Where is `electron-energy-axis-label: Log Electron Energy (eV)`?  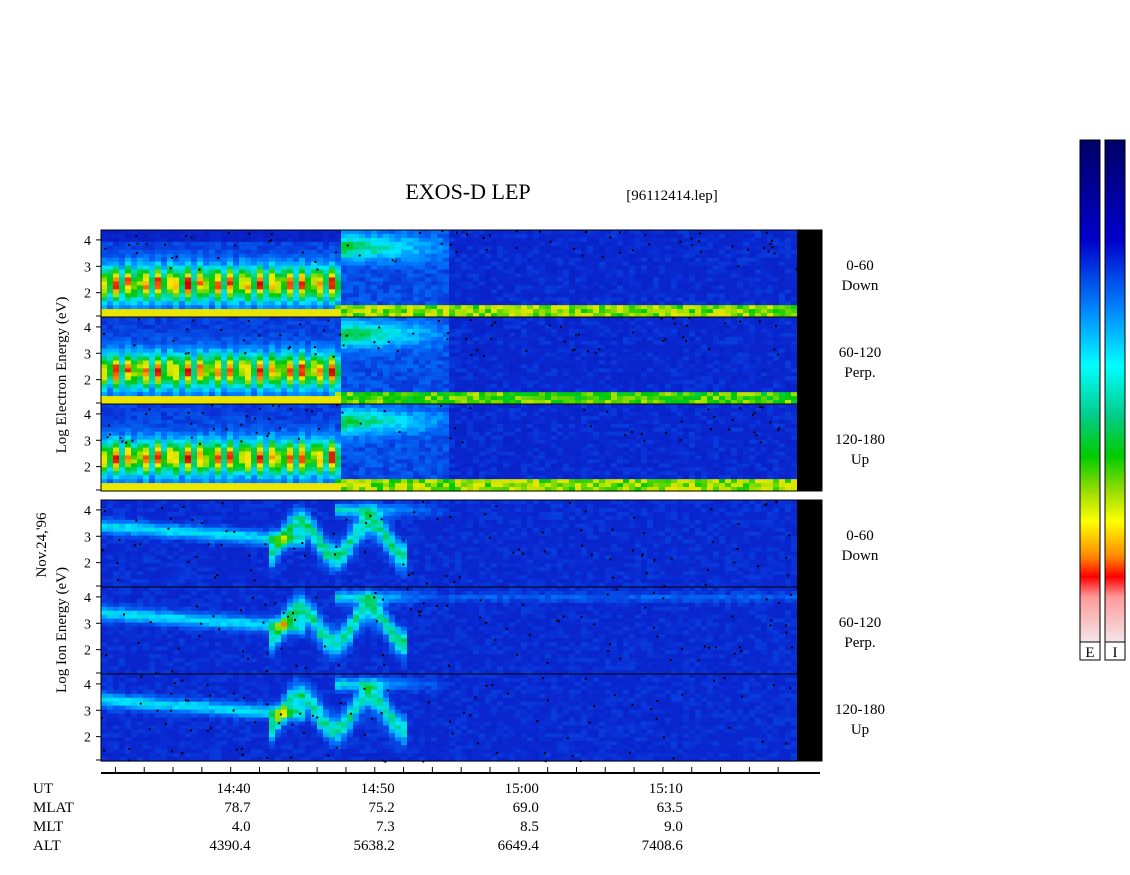 electron-energy-axis-label: Log Electron Energy (eV) is located at coordinates (62, 375).